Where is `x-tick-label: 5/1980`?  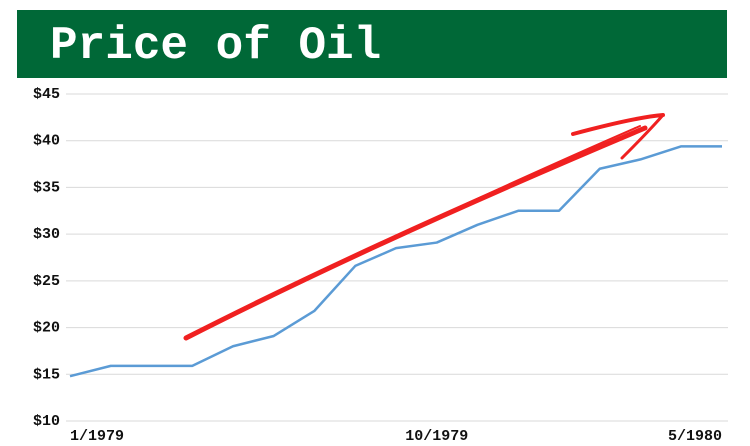
x-tick-label: 5/1980 is located at coordinates (695, 436).